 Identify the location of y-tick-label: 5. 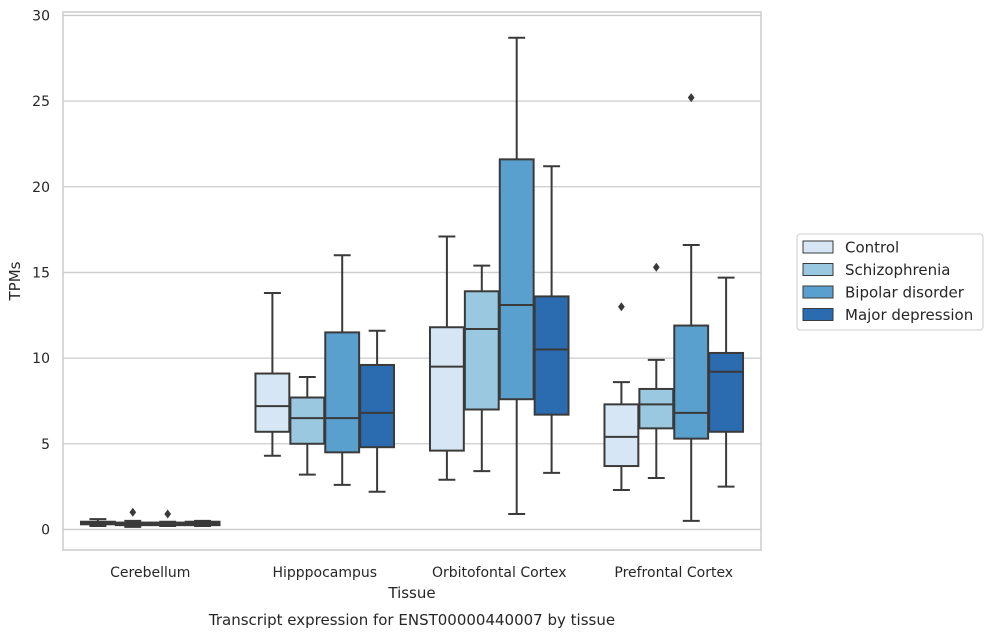
(45, 445).